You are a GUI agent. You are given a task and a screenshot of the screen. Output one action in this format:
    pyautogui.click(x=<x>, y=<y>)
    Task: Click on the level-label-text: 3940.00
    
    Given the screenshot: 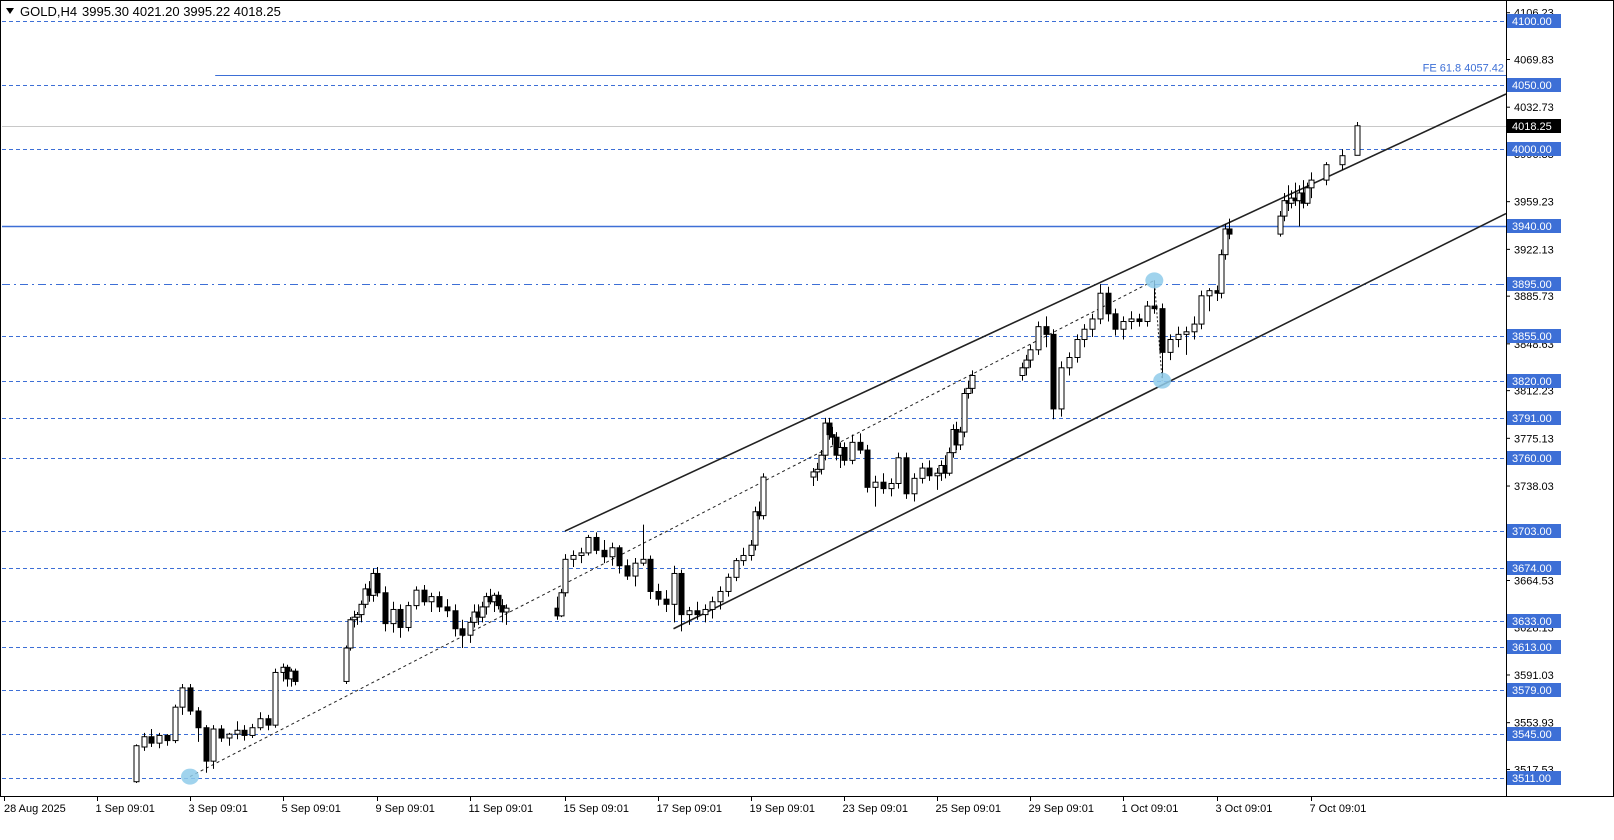 What is the action you would take?
    pyautogui.click(x=1532, y=227)
    